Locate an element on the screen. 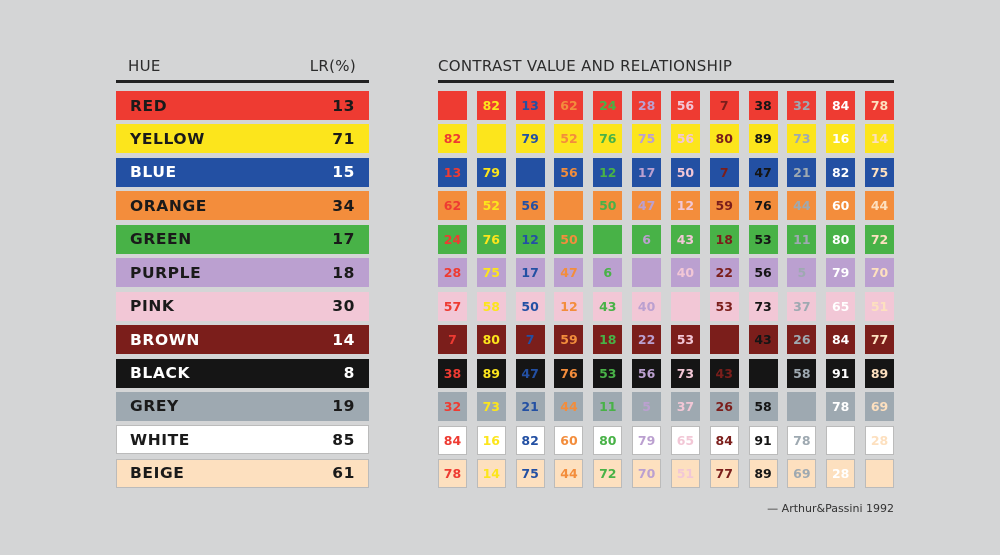  lr-column-header: LR(%) is located at coordinates (332, 66).